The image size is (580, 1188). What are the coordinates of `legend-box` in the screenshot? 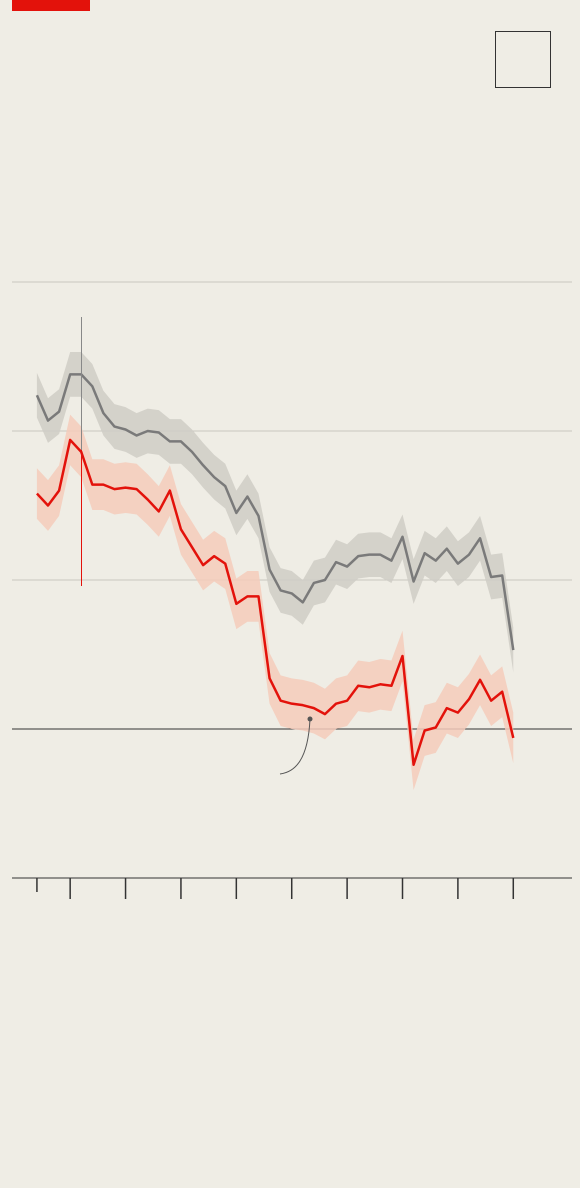 It's located at (523, 59).